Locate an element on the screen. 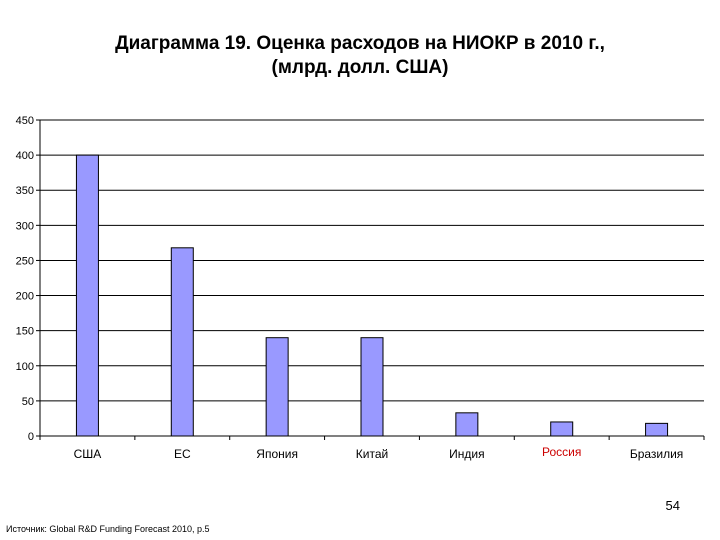 The height and width of the screenshot is (540, 720). x-category-label: Китай is located at coordinates (372, 454).